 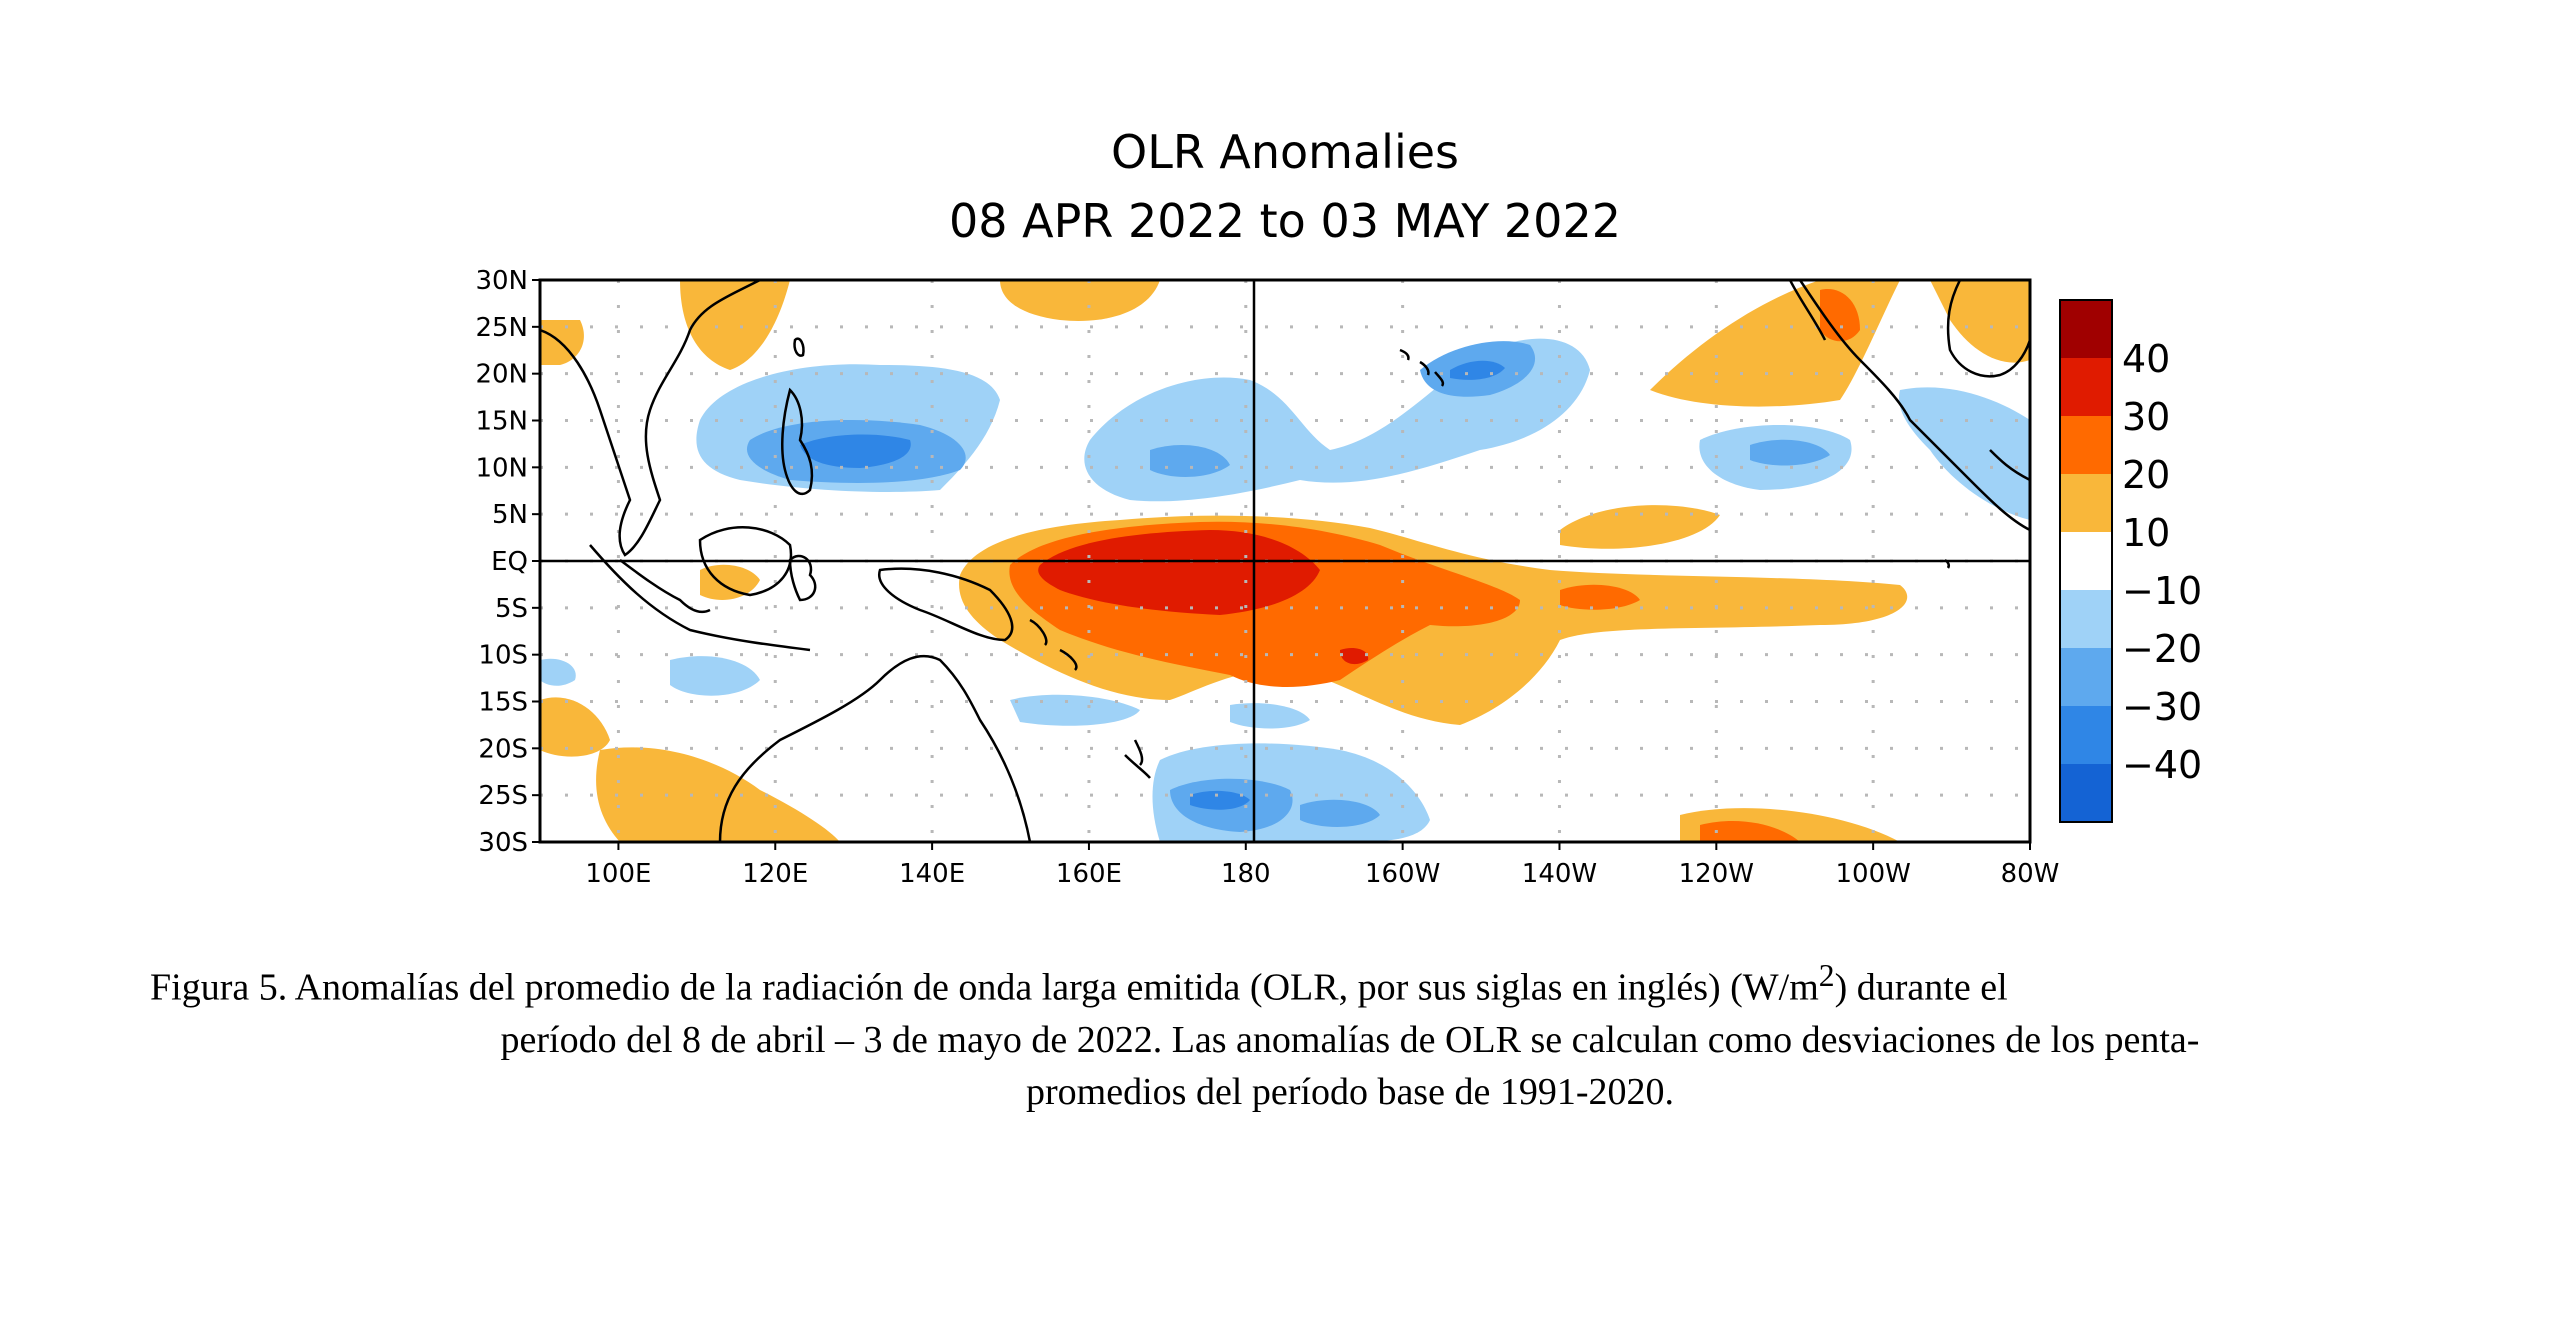 What do you see at coordinates (1285, 221) in the screenshot?
I see `map-subtitle: 08 APR 2022 to 03 MAY 2022` at bounding box center [1285, 221].